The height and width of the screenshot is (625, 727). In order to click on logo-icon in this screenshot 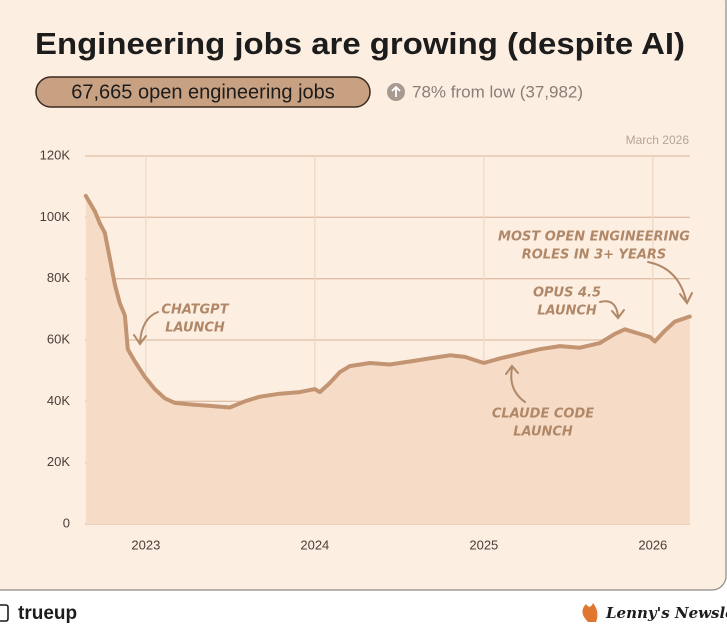, I will do `click(4, 613)`.